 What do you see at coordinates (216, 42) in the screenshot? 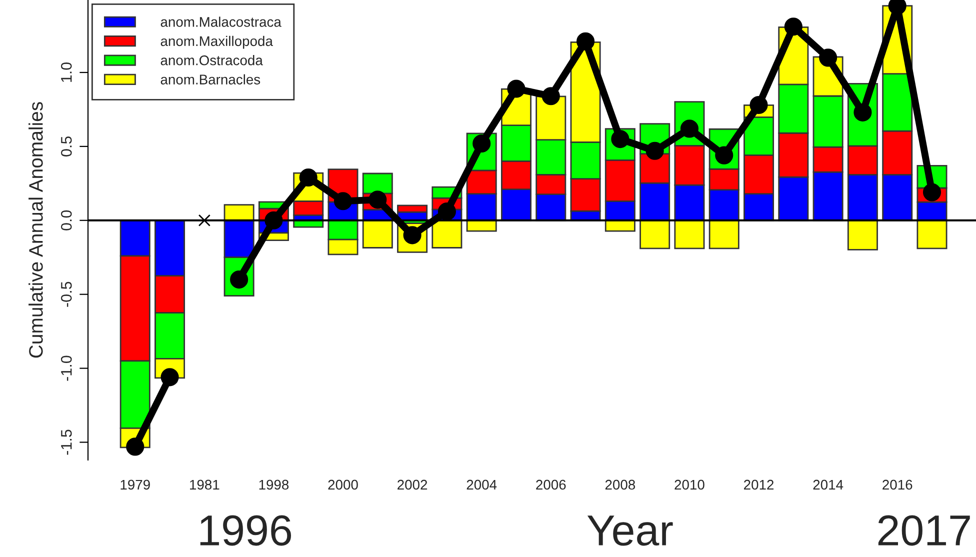
I see `legend-label: anom.Maxillopoda` at bounding box center [216, 42].